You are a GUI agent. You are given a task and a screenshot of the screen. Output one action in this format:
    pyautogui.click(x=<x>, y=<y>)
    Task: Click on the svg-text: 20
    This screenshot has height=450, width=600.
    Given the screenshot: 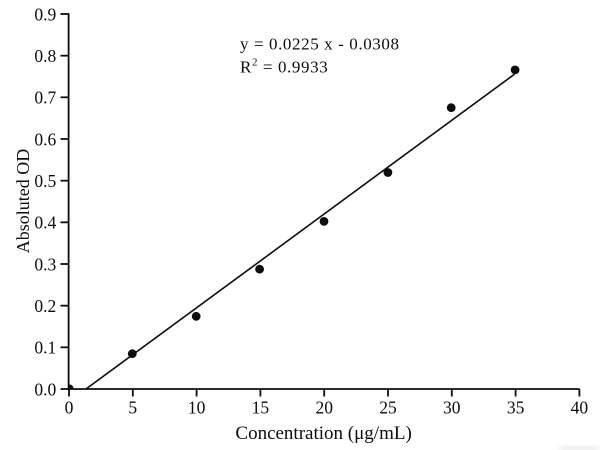 What is the action you would take?
    pyautogui.click(x=324, y=408)
    